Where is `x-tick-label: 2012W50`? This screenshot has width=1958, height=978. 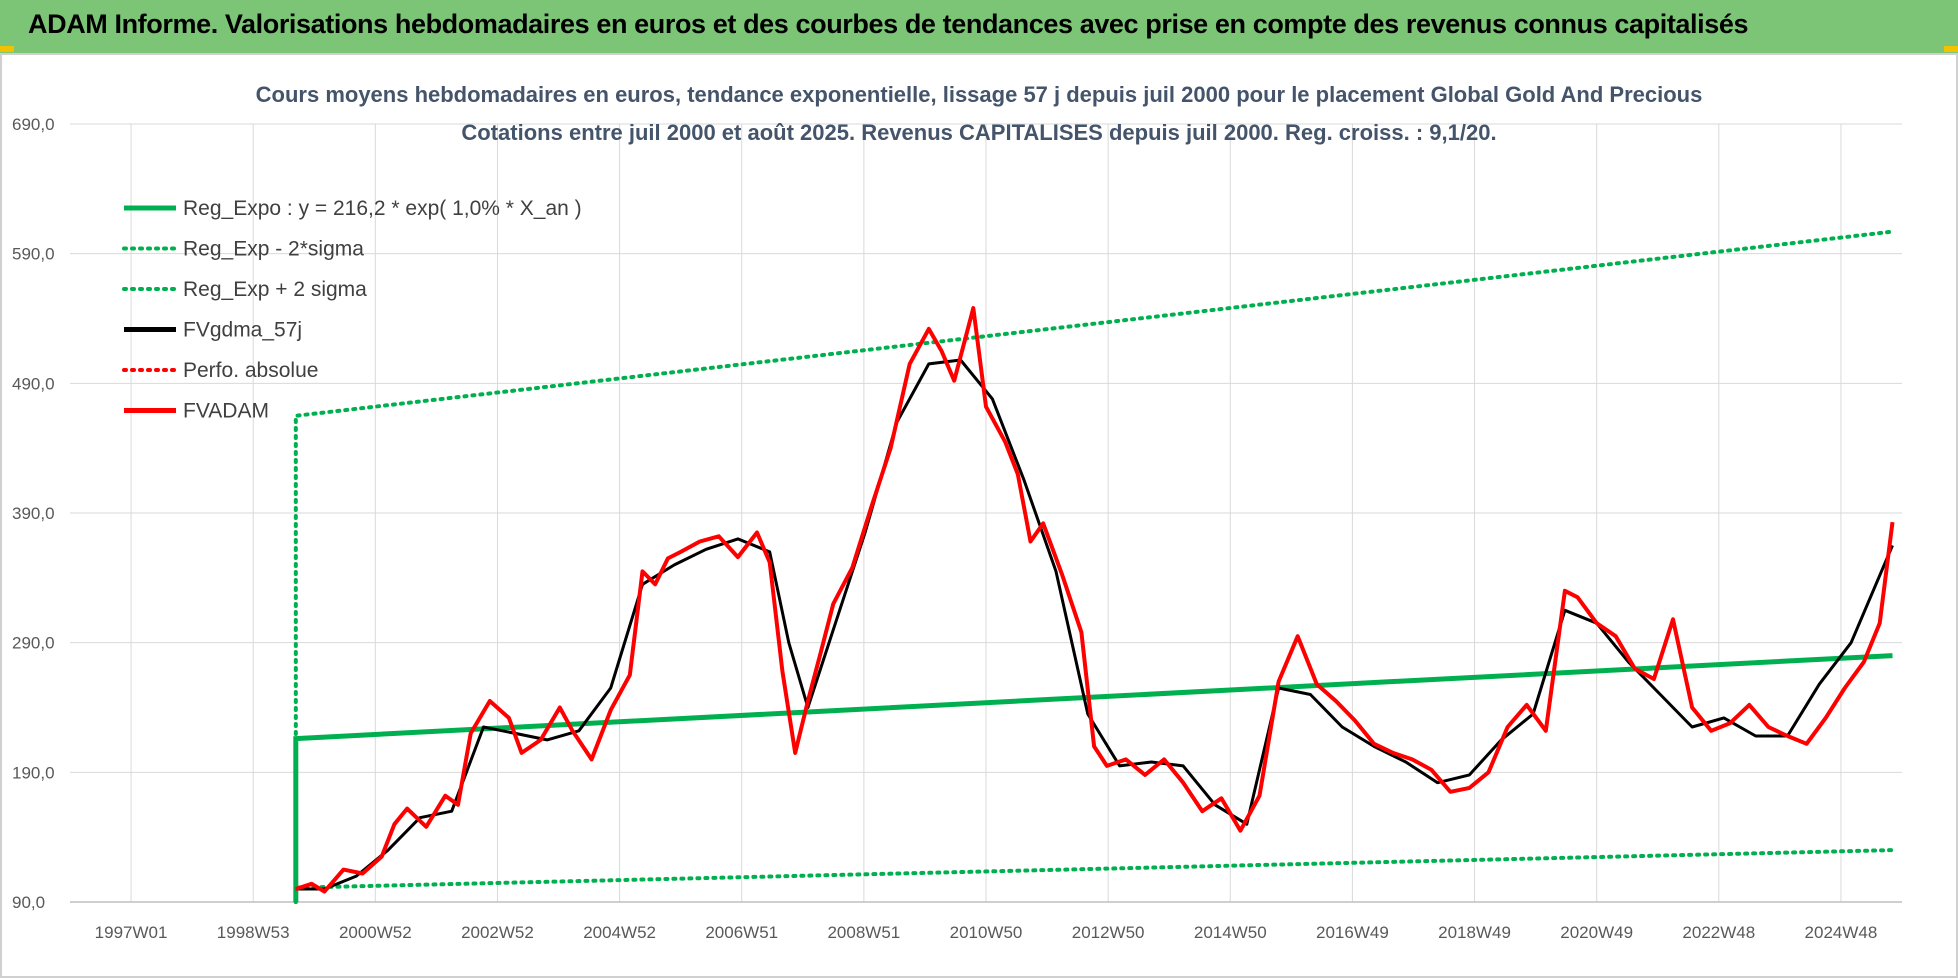
x-tick-label: 2012W50 is located at coordinates (1108, 932).